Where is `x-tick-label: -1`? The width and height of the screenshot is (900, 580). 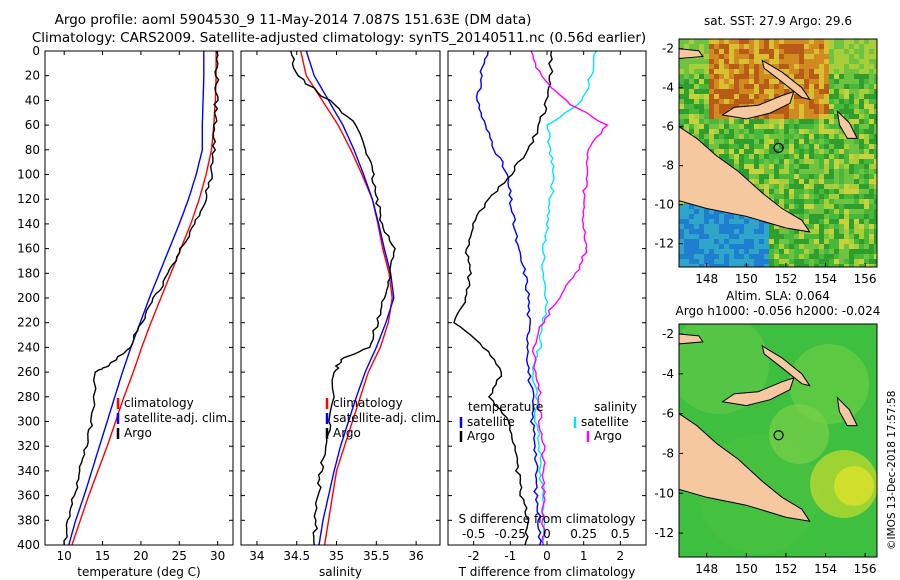
x-tick-label: -1 is located at coordinates (510, 556).